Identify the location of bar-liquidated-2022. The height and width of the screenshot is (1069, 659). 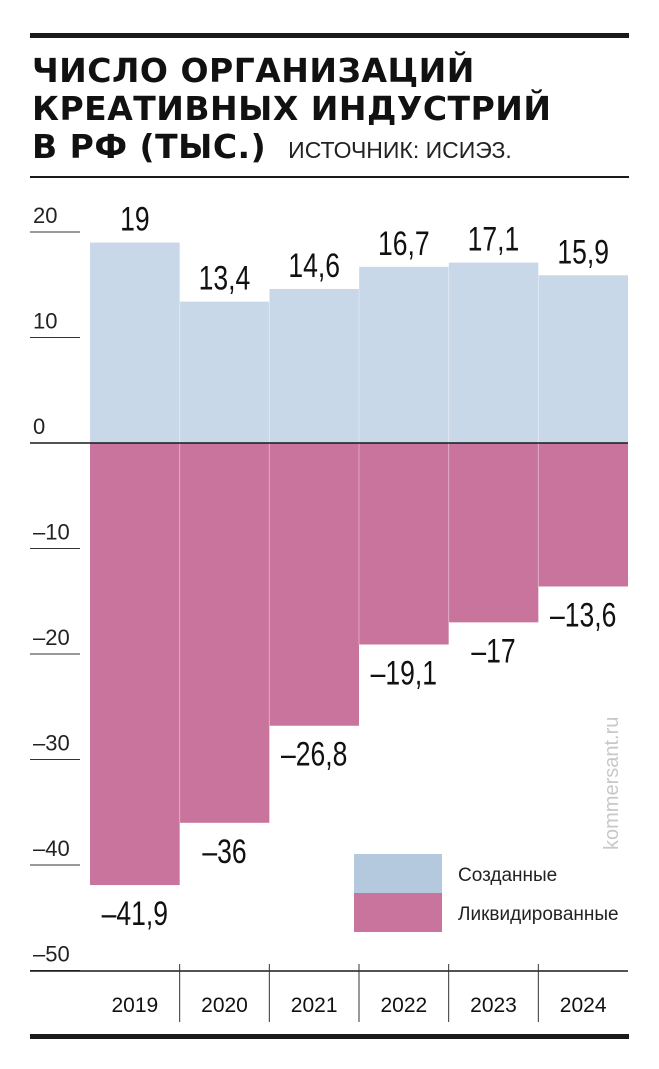
(404, 544).